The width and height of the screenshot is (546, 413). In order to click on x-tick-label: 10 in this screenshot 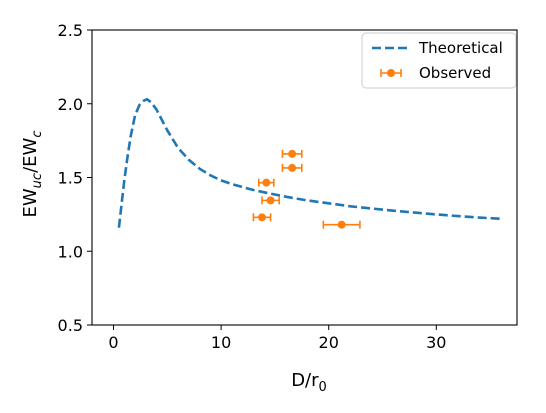, I will do `click(221, 342)`.